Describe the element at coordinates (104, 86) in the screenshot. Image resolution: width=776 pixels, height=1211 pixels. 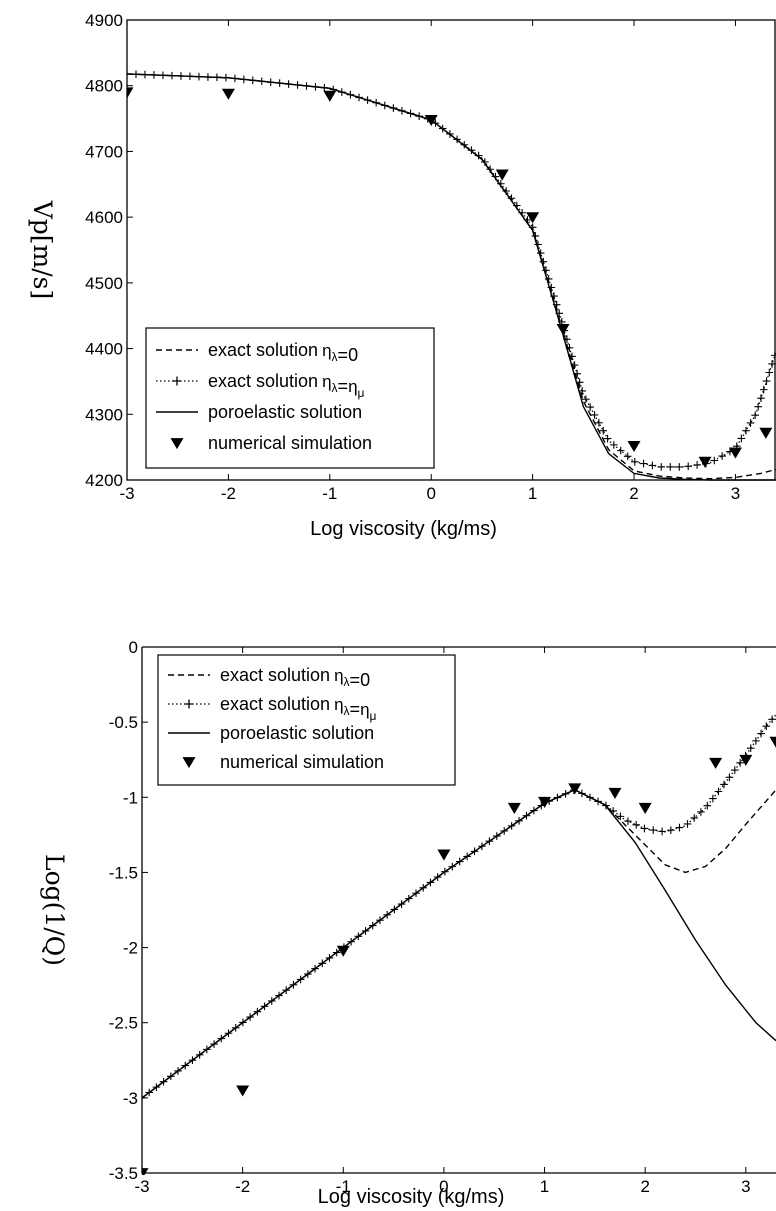
I see `y-tick-label: 4800` at that location.